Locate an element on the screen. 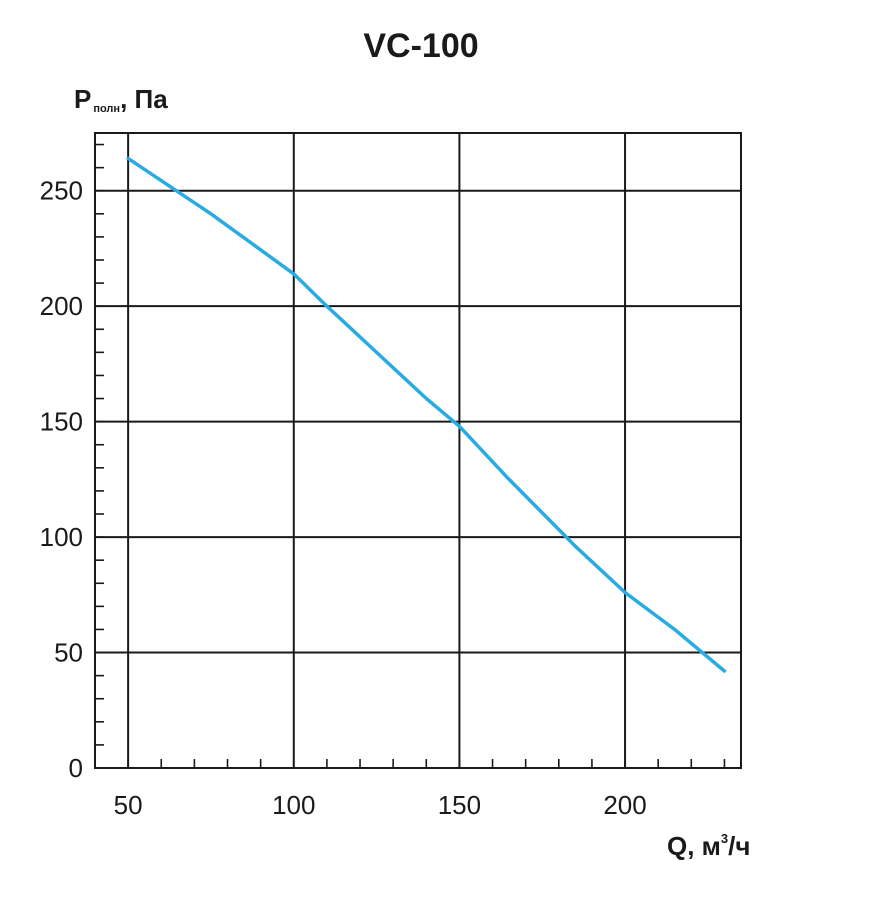 The height and width of the screenshot is (900, 890). y-axis-label-unit: , Па is located at coordinates (144, 99).